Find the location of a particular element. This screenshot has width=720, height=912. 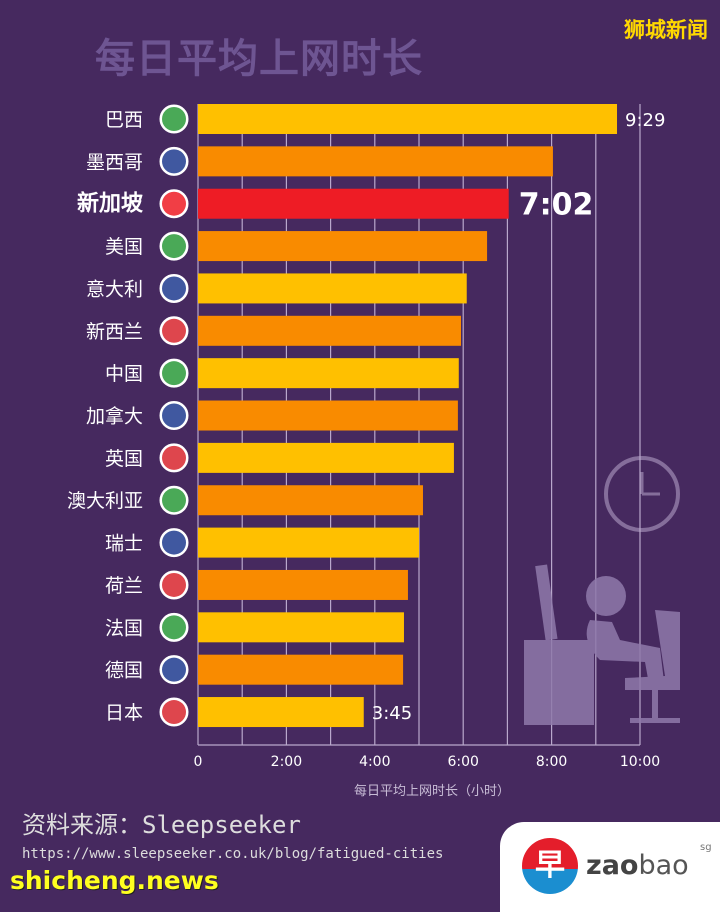

category-label: 荷兰 is located at coordinates (124, 586).